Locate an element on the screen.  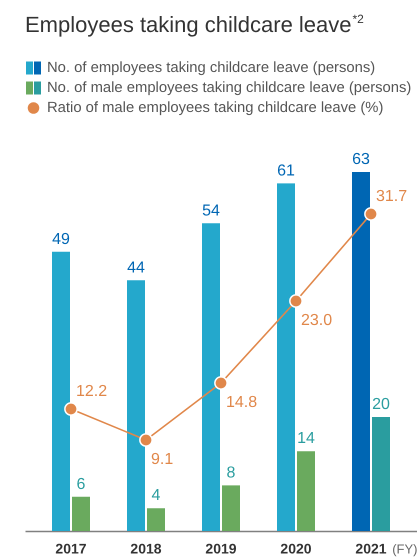
data-label: 23.0 is located at coordinates (316, 320).